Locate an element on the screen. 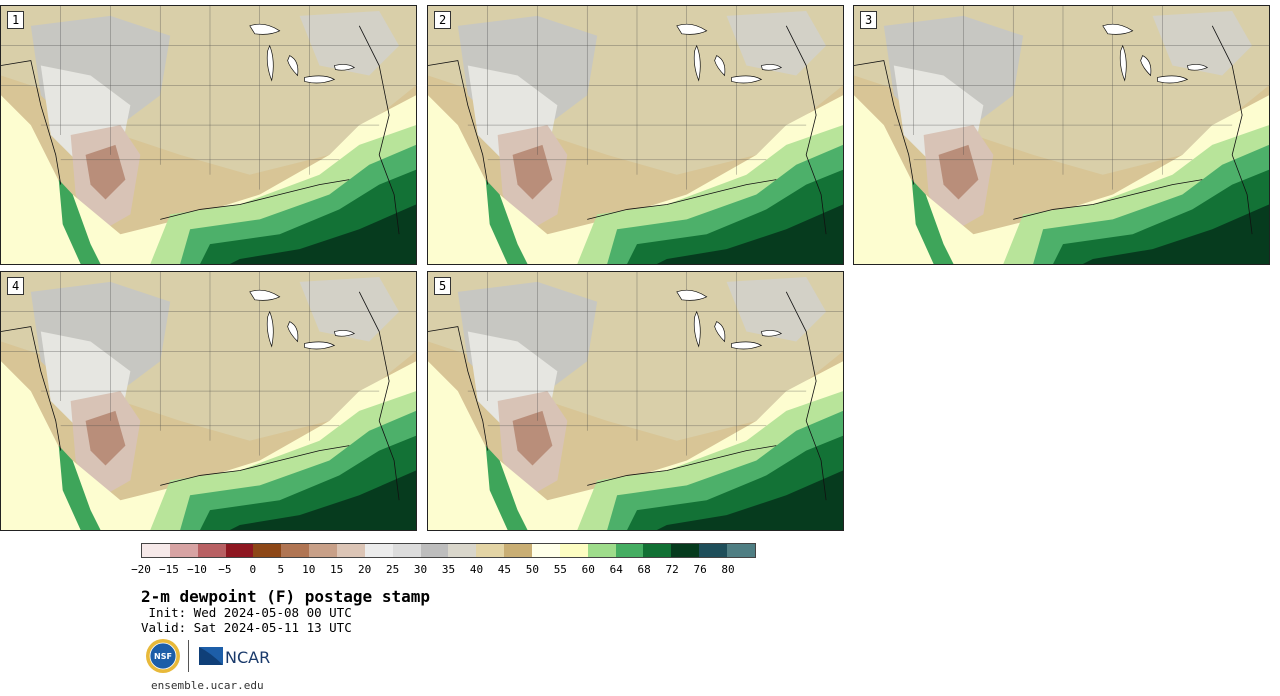  colorbar-tick-label: −15 is located at coordinates (169, 569).